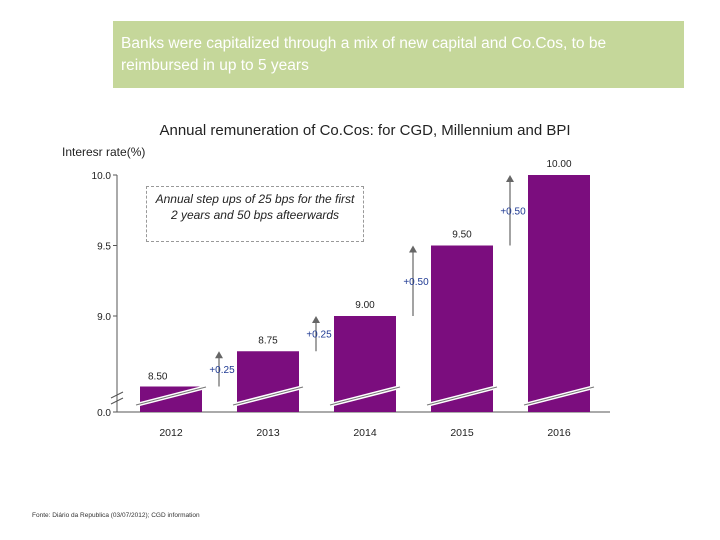 This screenshot has width=720, height=540. I want to click on y-tick-label: 0.0, so click(104, 413).